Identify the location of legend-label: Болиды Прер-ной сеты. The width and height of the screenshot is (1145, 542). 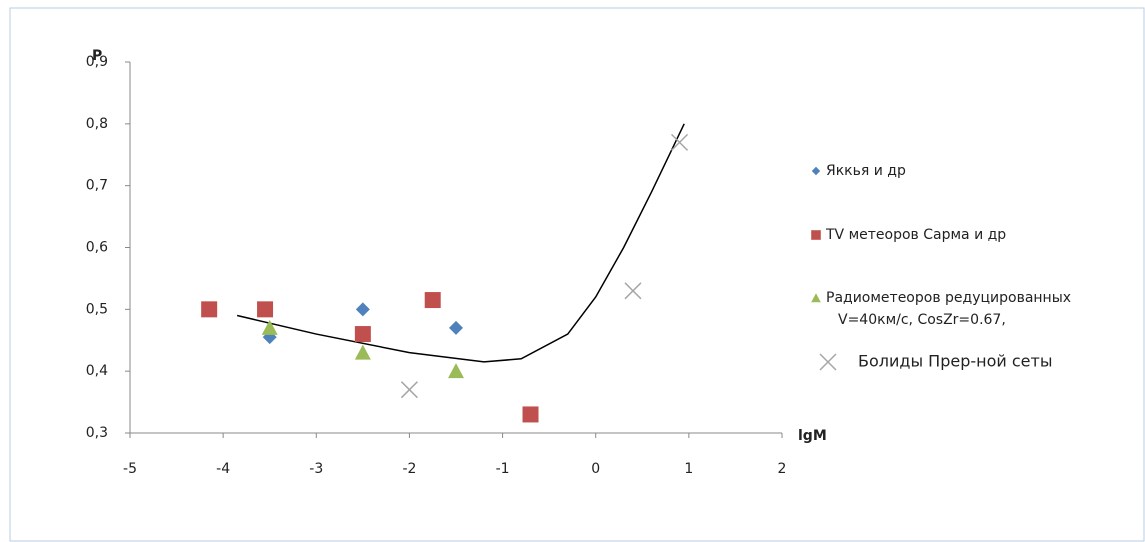
(955, 361).